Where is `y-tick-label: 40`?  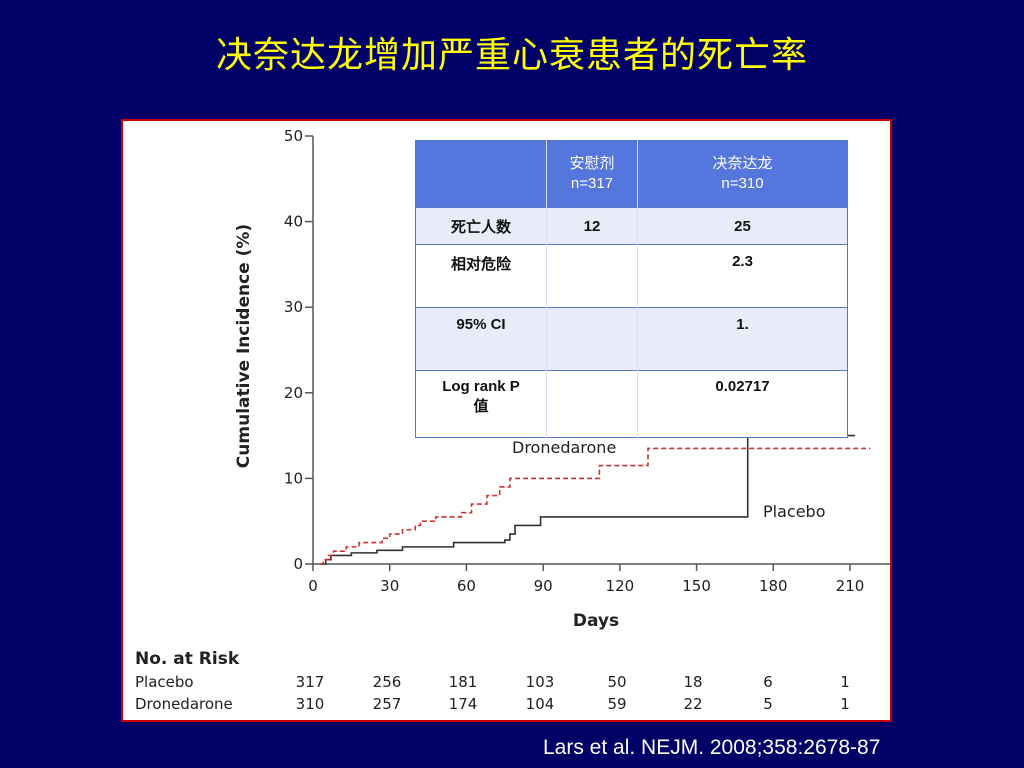
y-tick-label: 40 is located at coordinates (293, 222).